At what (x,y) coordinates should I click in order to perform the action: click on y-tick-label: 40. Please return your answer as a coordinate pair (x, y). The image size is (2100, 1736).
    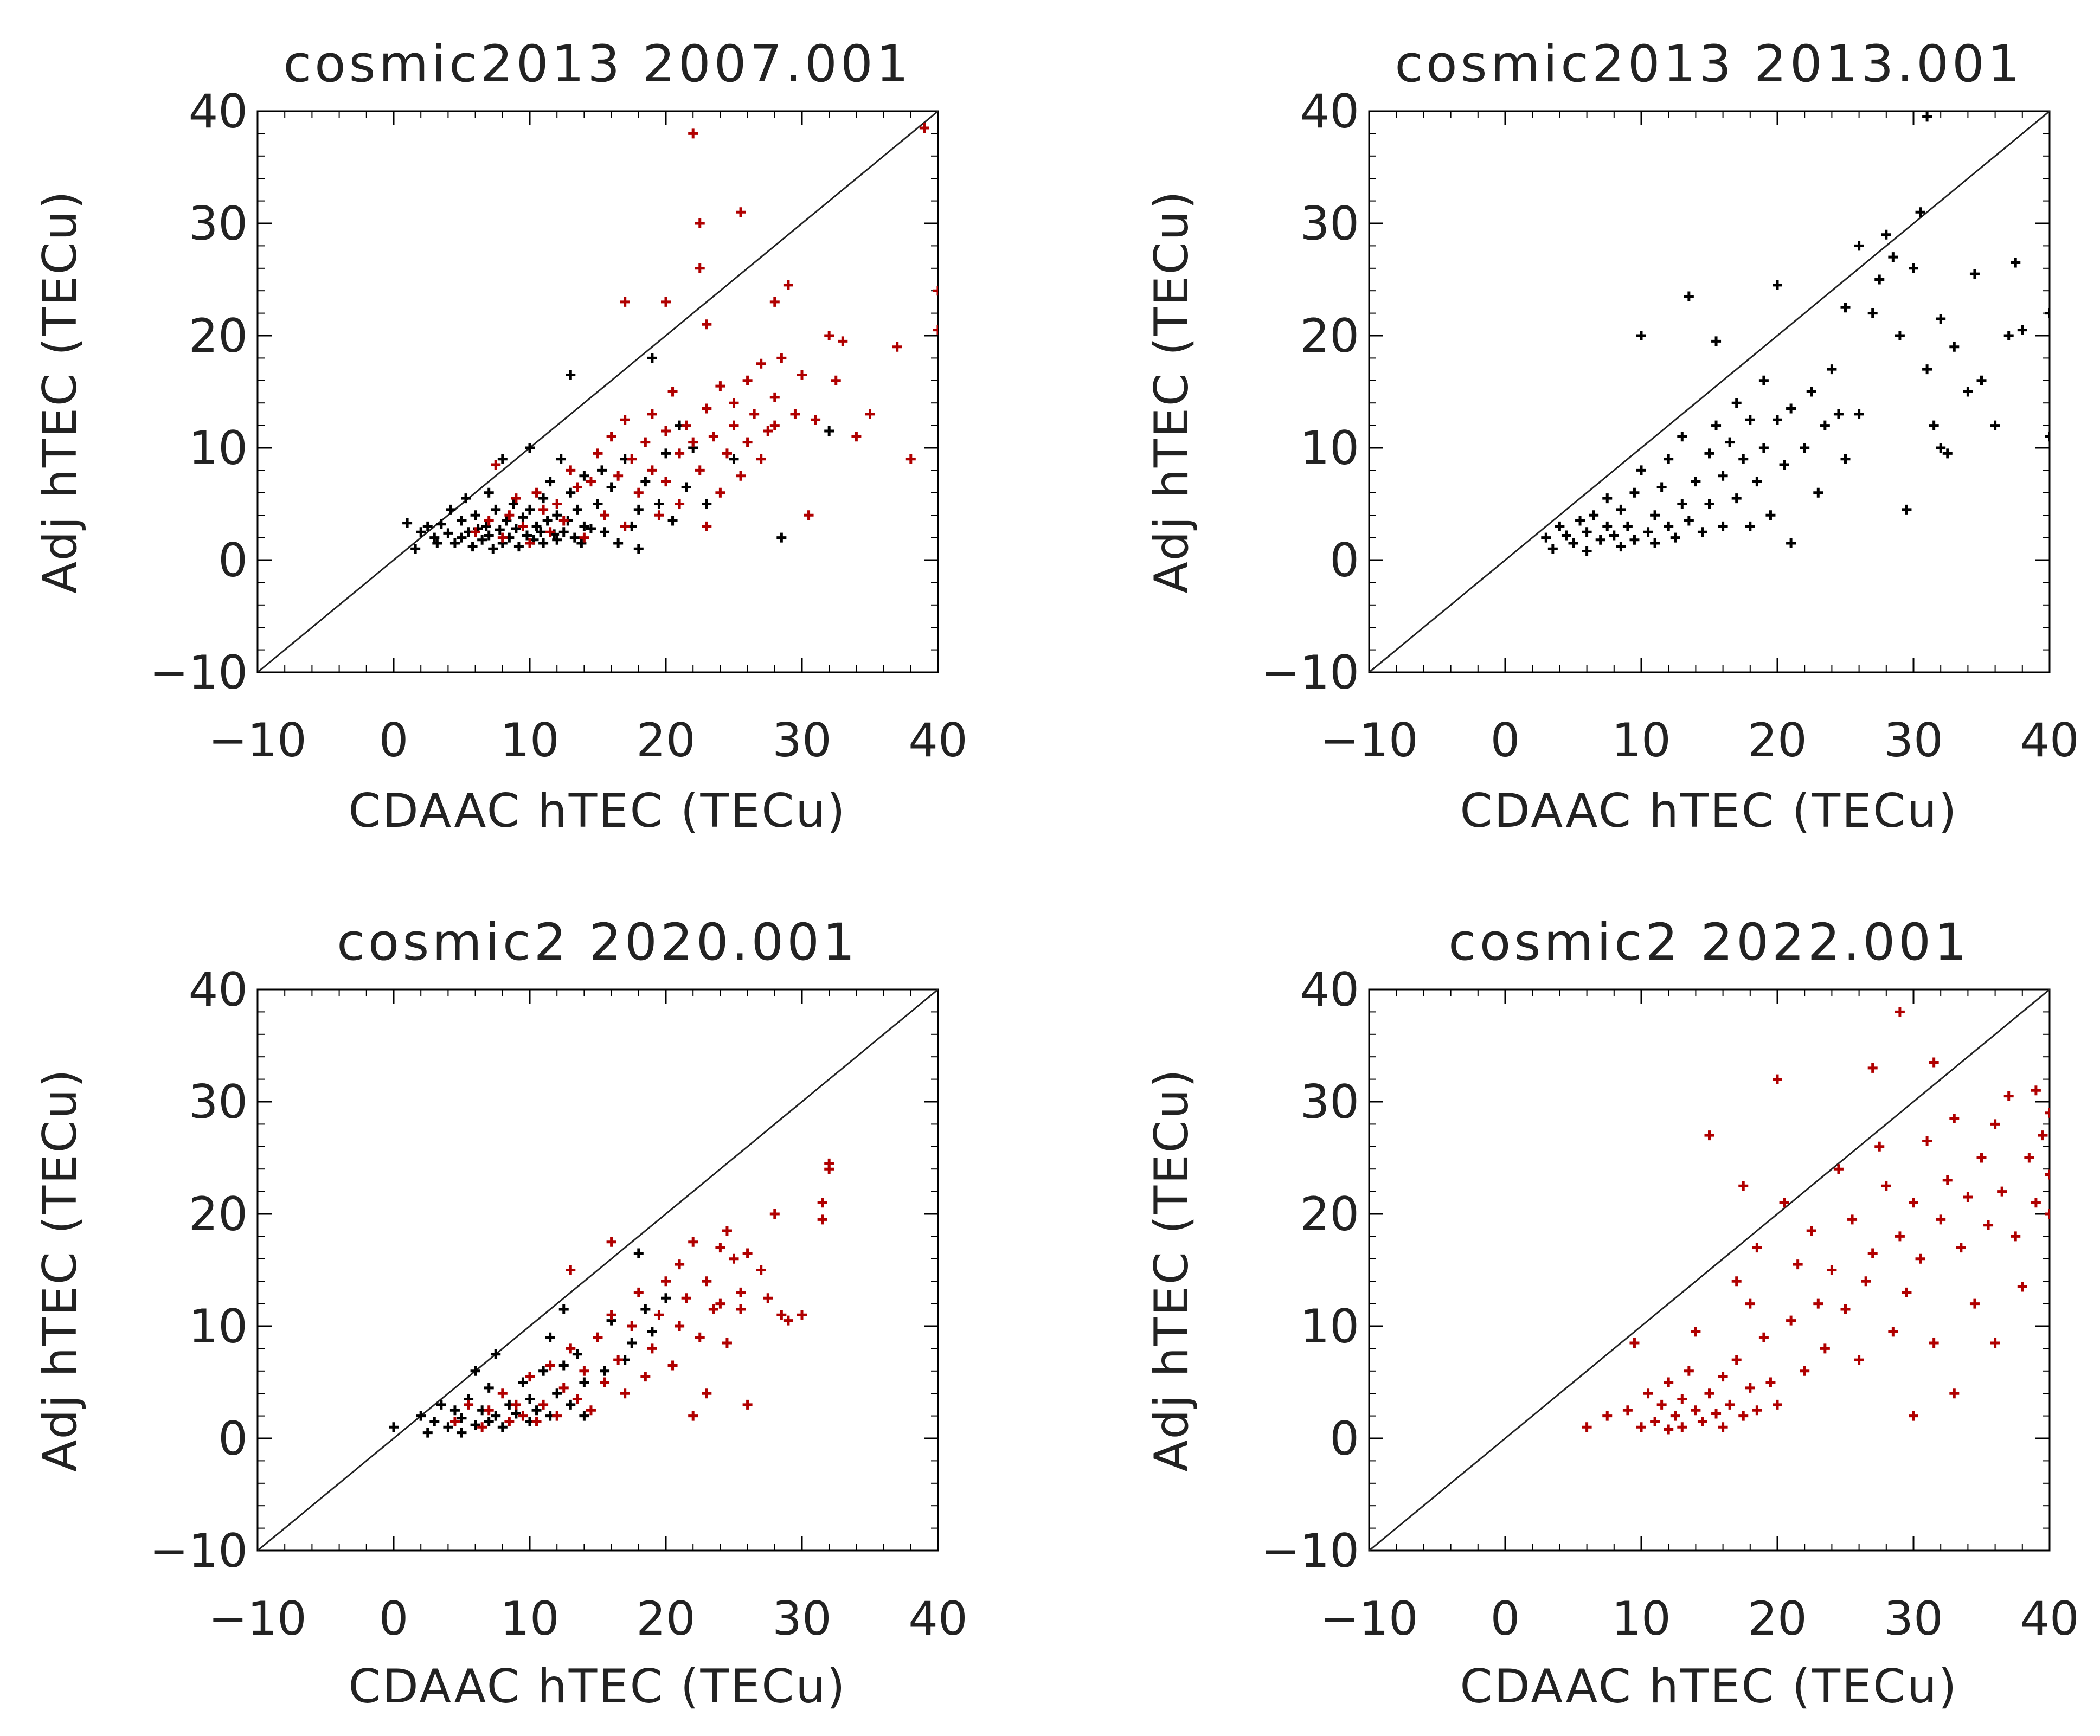
    Looking at the image, I should click on (1329, 990).